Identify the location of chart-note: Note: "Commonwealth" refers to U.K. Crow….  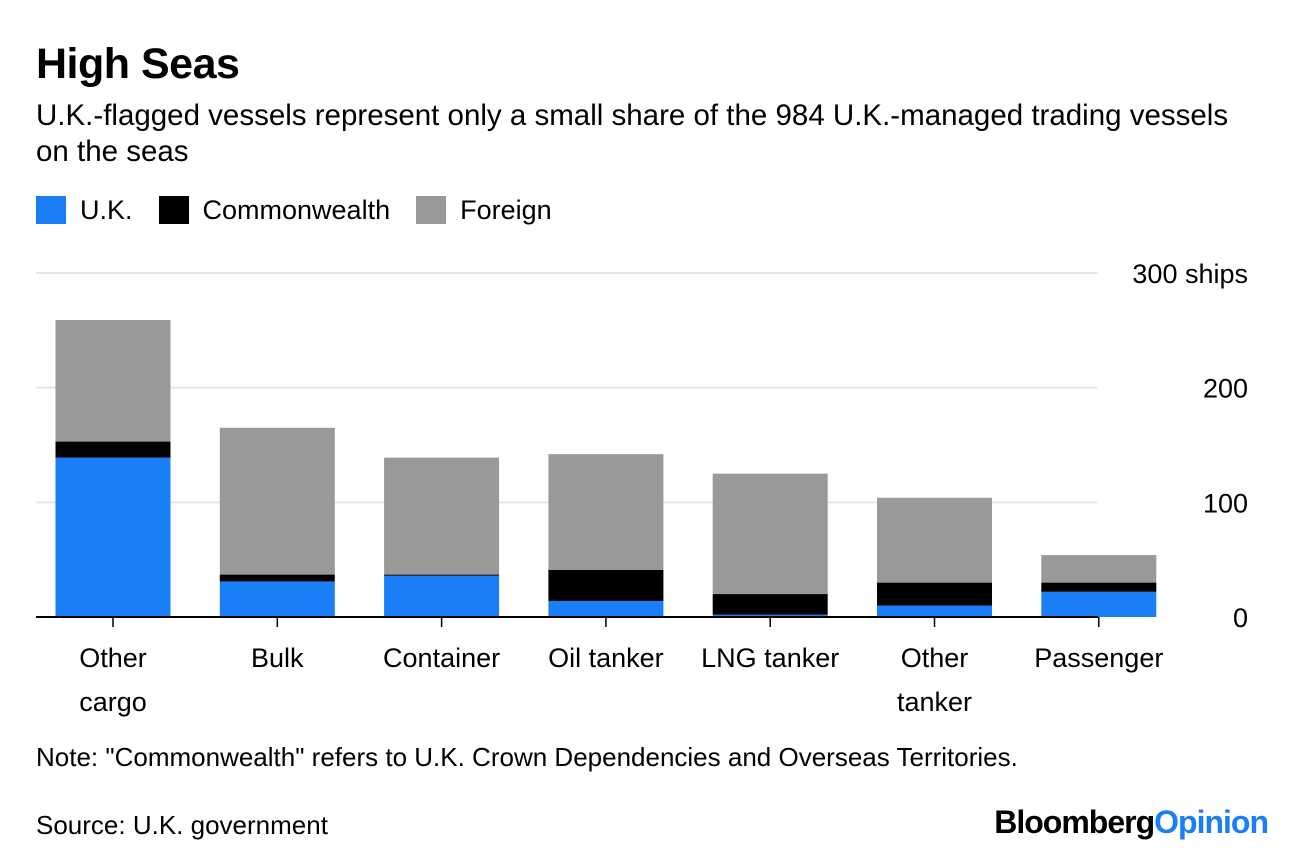
(527, 757).